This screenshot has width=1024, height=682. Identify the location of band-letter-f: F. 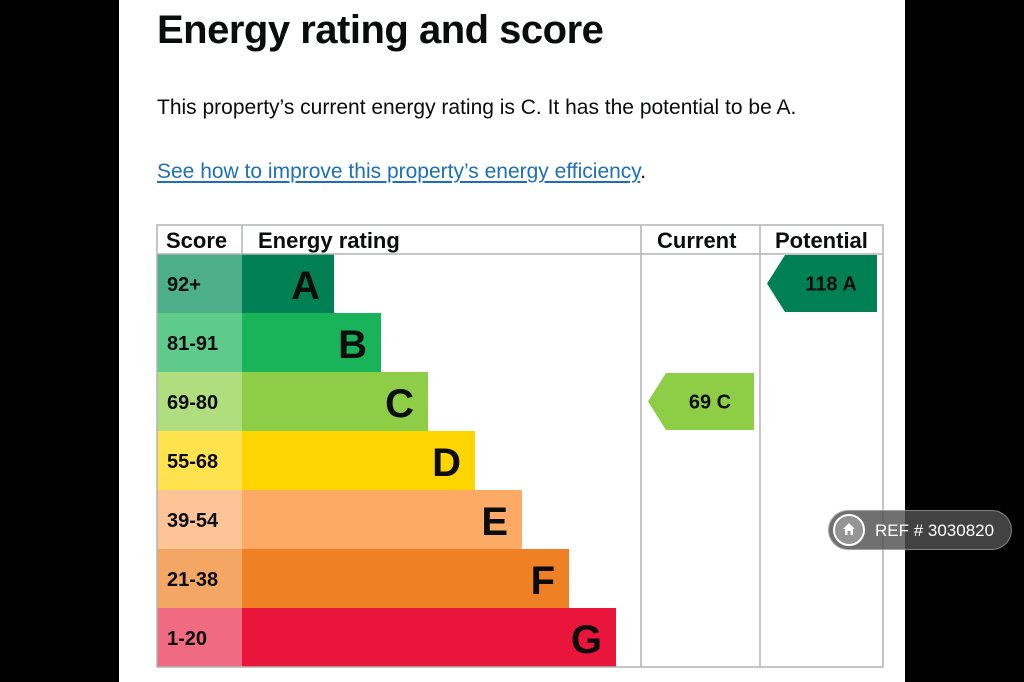
(543, 581).